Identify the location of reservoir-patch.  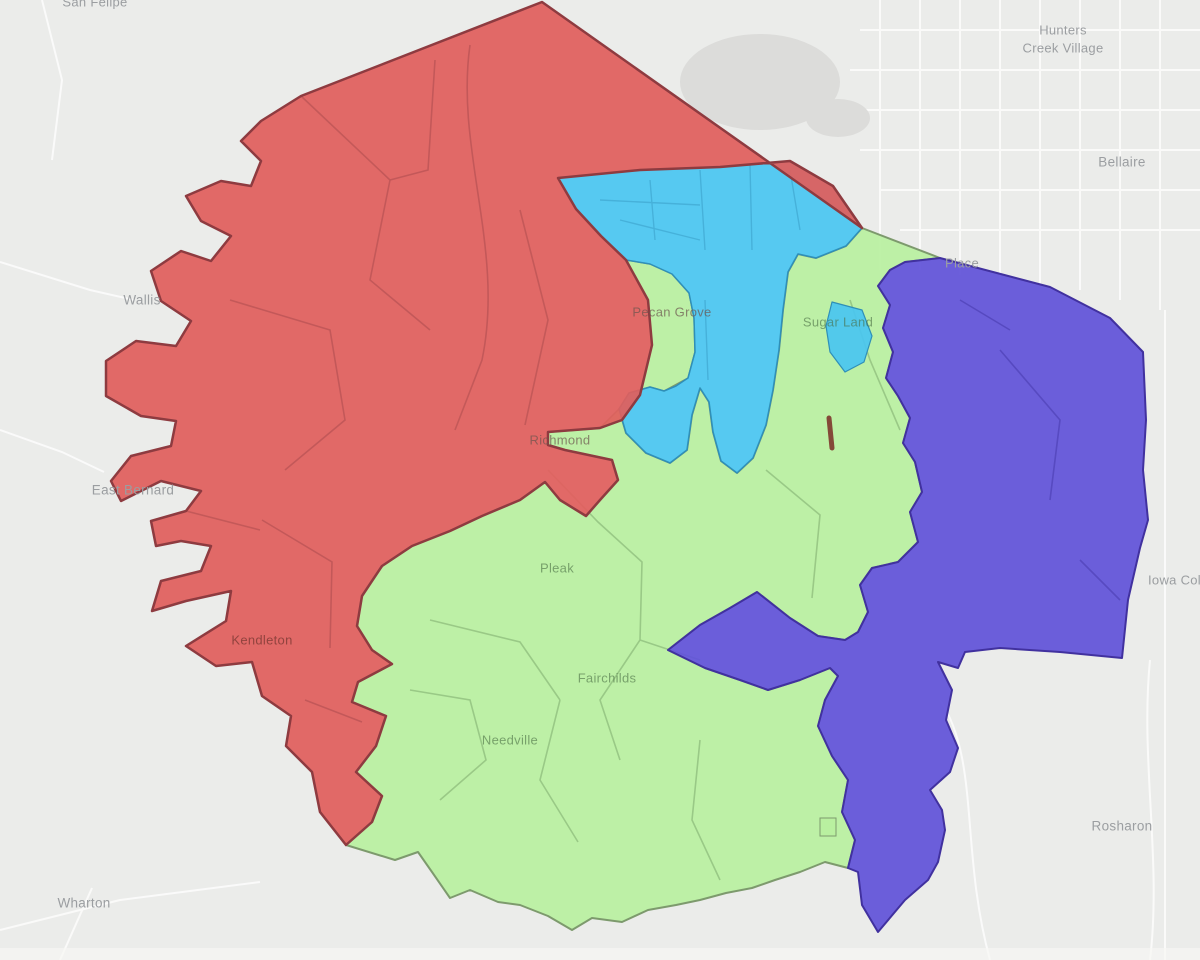
(775, 85).